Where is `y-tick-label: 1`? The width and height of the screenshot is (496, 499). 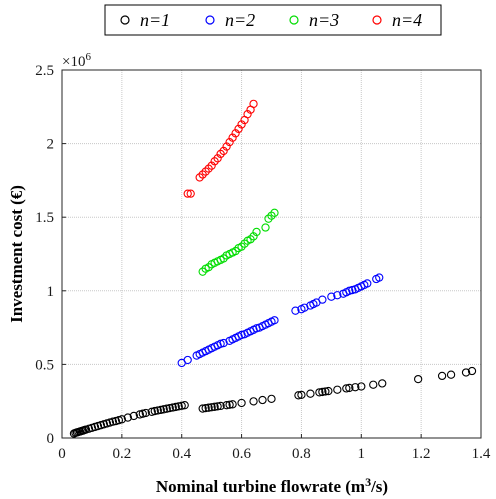 y-tick-label: 1 is located at coordinates (51, 292).